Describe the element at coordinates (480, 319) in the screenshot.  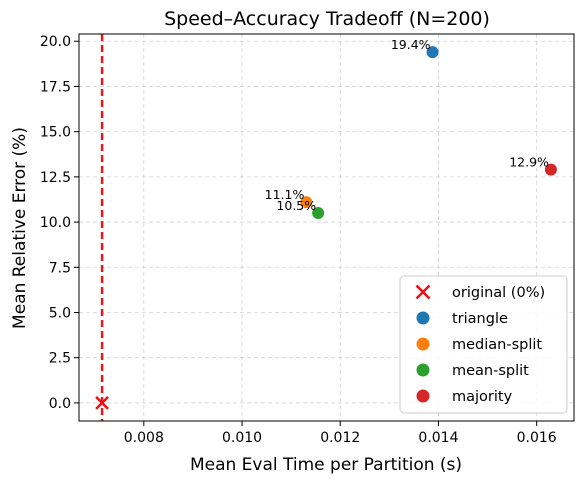
I see `legend-label: triangle` at that location.